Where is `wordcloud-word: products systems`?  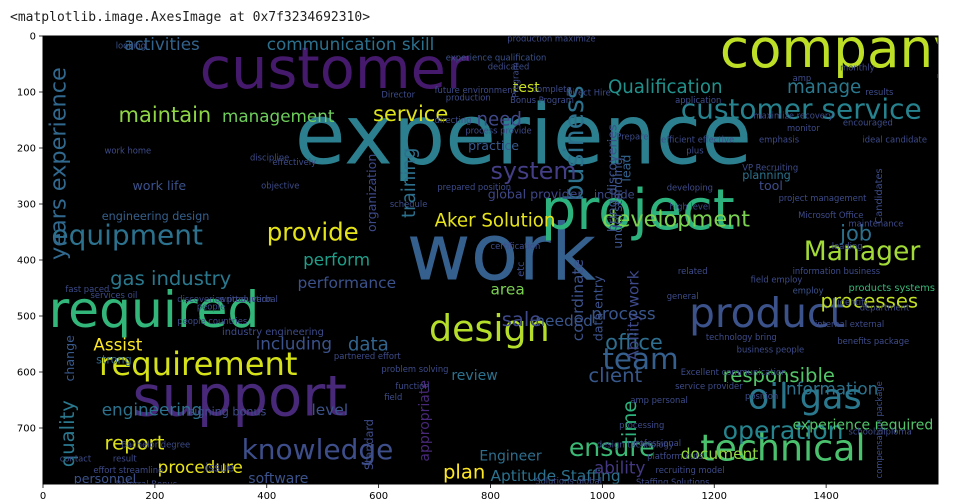 wordcloud-word: products systems is located at coordinates (892, 288).